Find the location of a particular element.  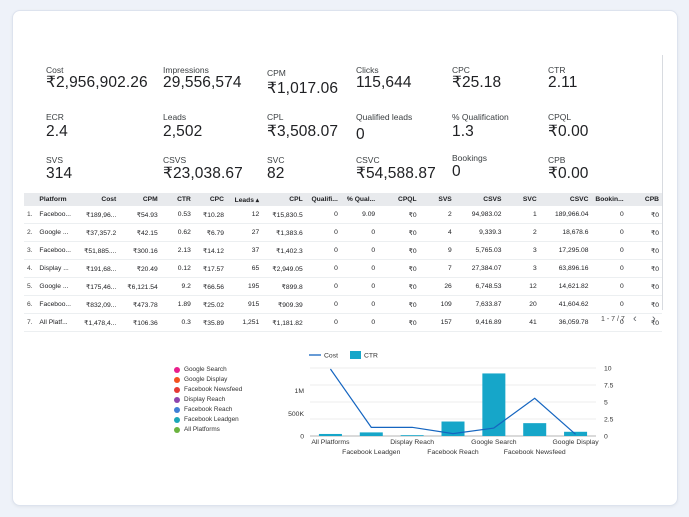

prev-page-button: ‹ is located at coordinates (635, 319).